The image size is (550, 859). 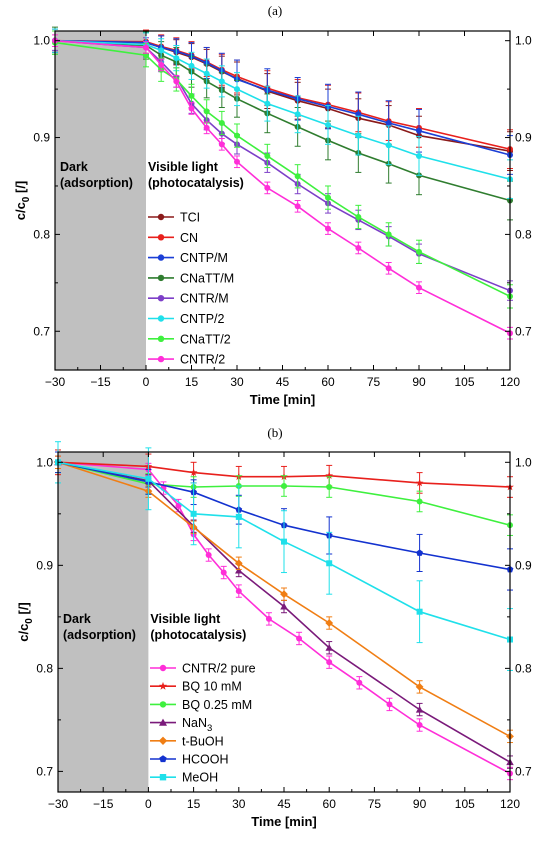 What do you see at coordinates (173, 238) in the screenshot?
I see `legend-item-cn: CN` at bounding box center [173, 238].